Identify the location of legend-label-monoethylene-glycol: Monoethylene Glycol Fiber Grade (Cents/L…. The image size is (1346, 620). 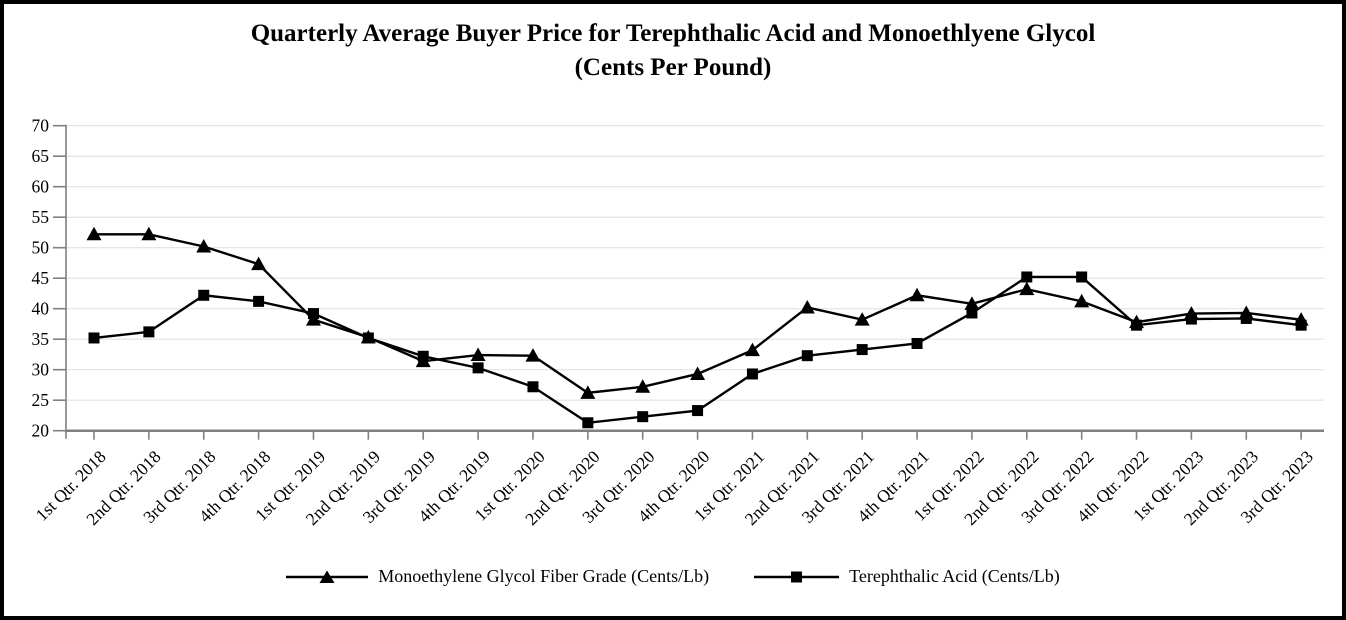
(544, 576).